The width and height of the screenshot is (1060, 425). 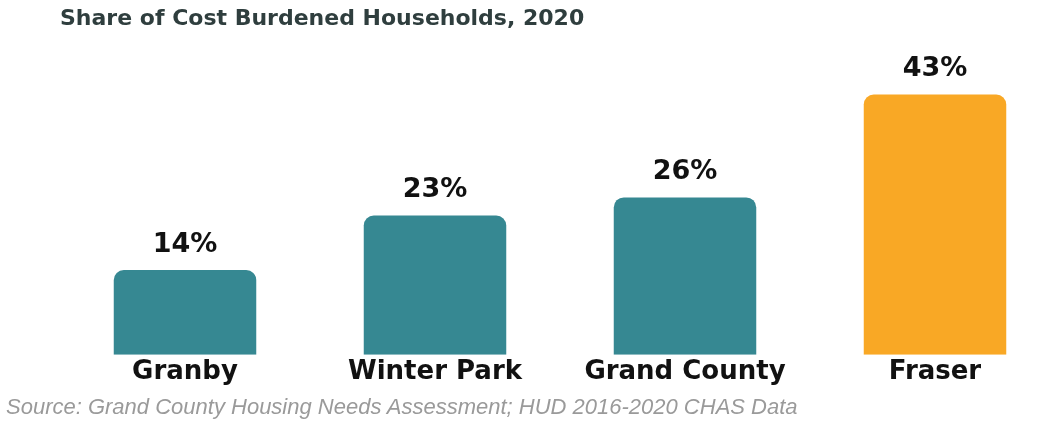 I want to click on x-tick-label: Winter Park, so click(x=435, y=370).